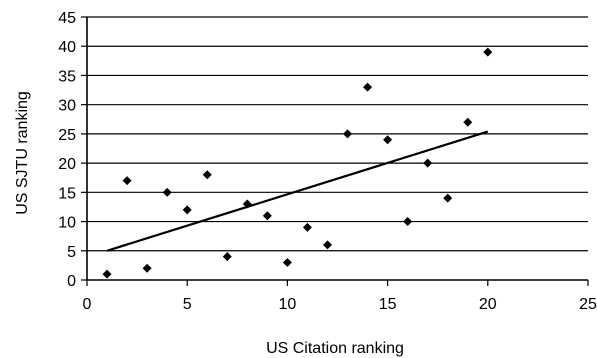 Image resolution: width=597 pixels, height=358 pixels. What do you see at coordinates (335, 348) in the screenshot?
I see `x-axis-title: US Citation ranking` at bounding box center [335, 348].